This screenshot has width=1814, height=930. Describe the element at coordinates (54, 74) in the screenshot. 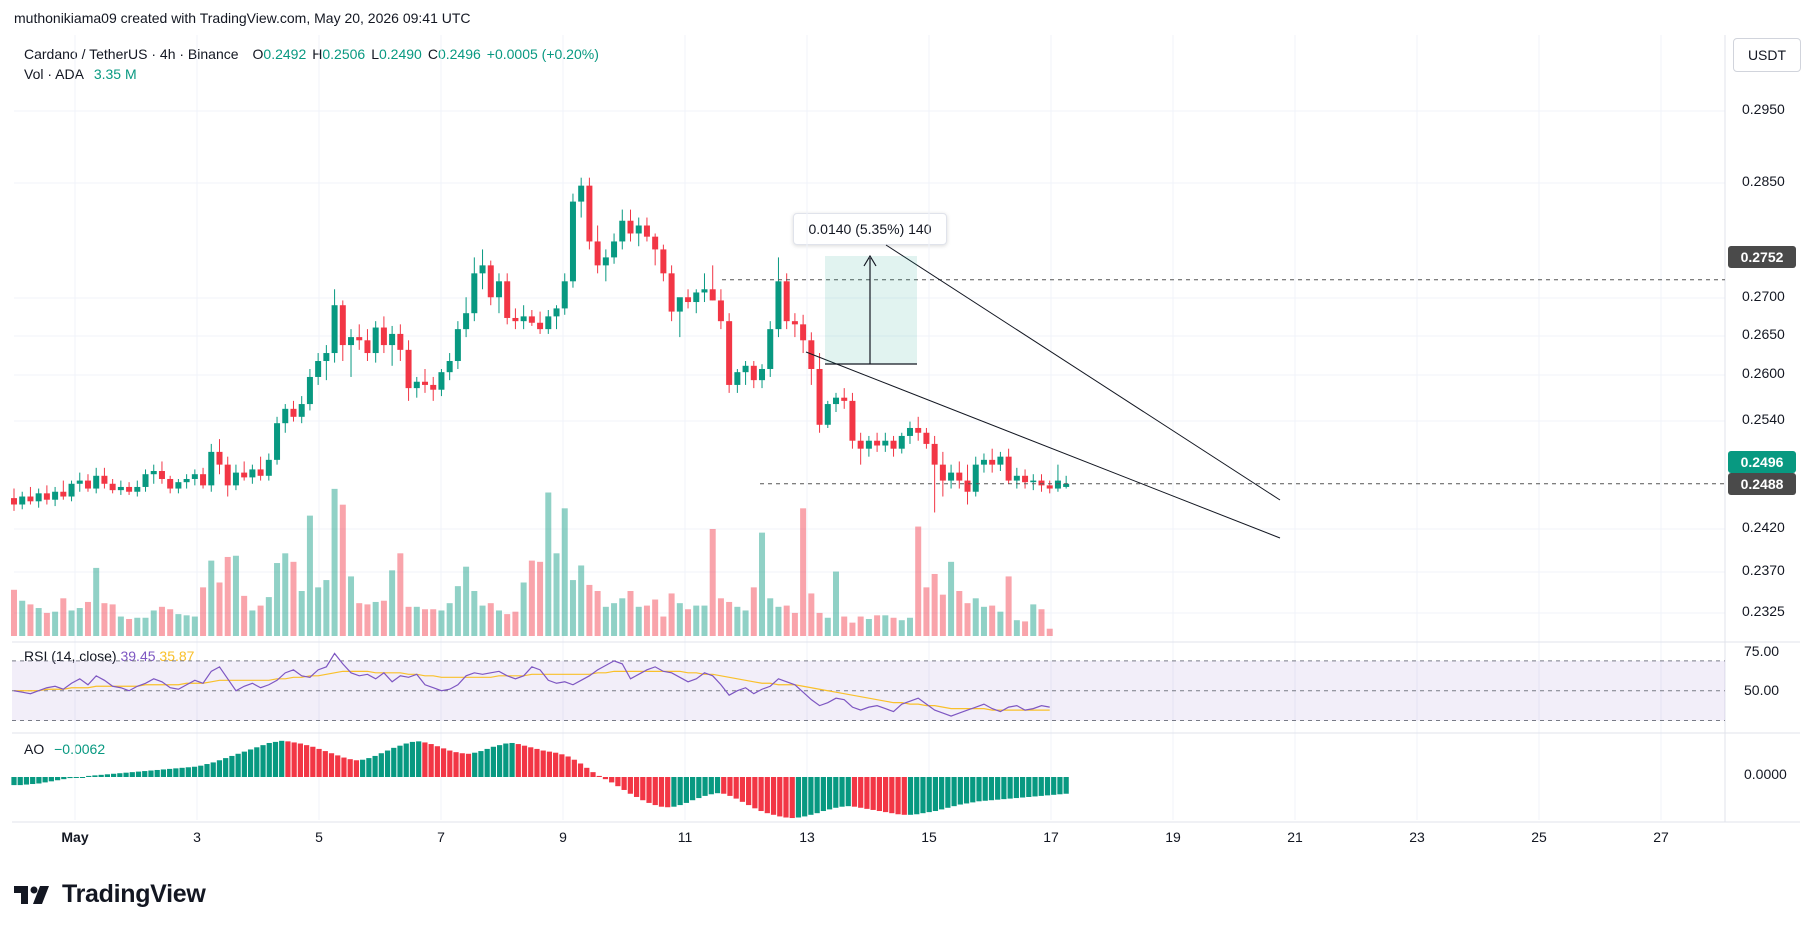

I see `volume-label: Vol · ADA` at that location.